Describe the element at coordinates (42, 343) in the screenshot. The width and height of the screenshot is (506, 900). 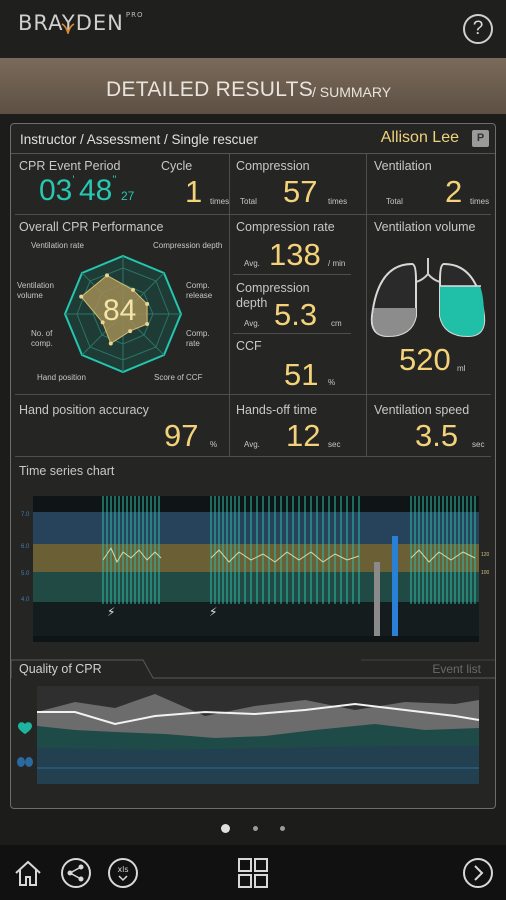
I see `axis-label-no-comp-2: comp.` at that location.